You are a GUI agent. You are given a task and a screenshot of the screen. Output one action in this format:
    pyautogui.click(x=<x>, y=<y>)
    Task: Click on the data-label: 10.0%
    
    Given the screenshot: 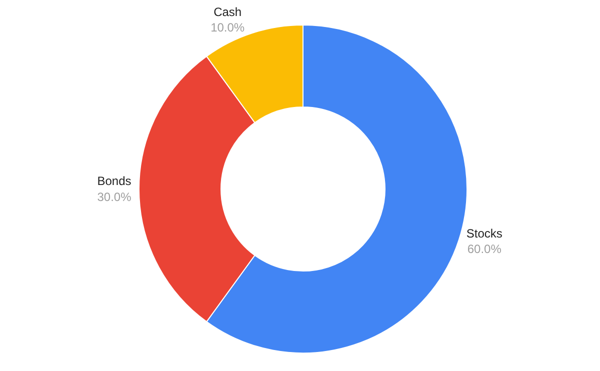 What is the action you would take?
    pyautogui.click(x=227, y=27)
    